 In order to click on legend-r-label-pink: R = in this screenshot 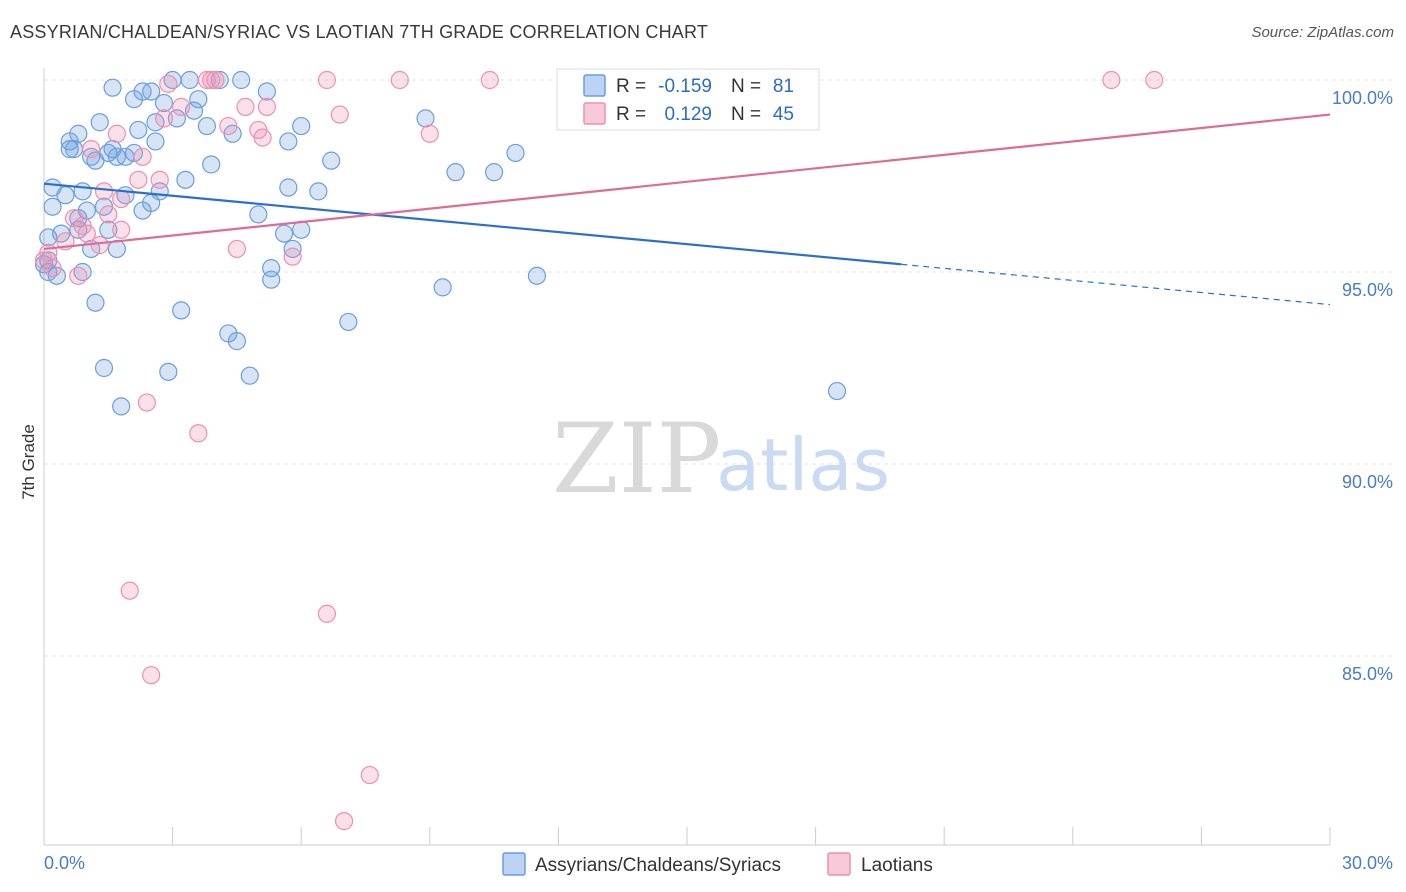, I will do `click(631, 114)`.